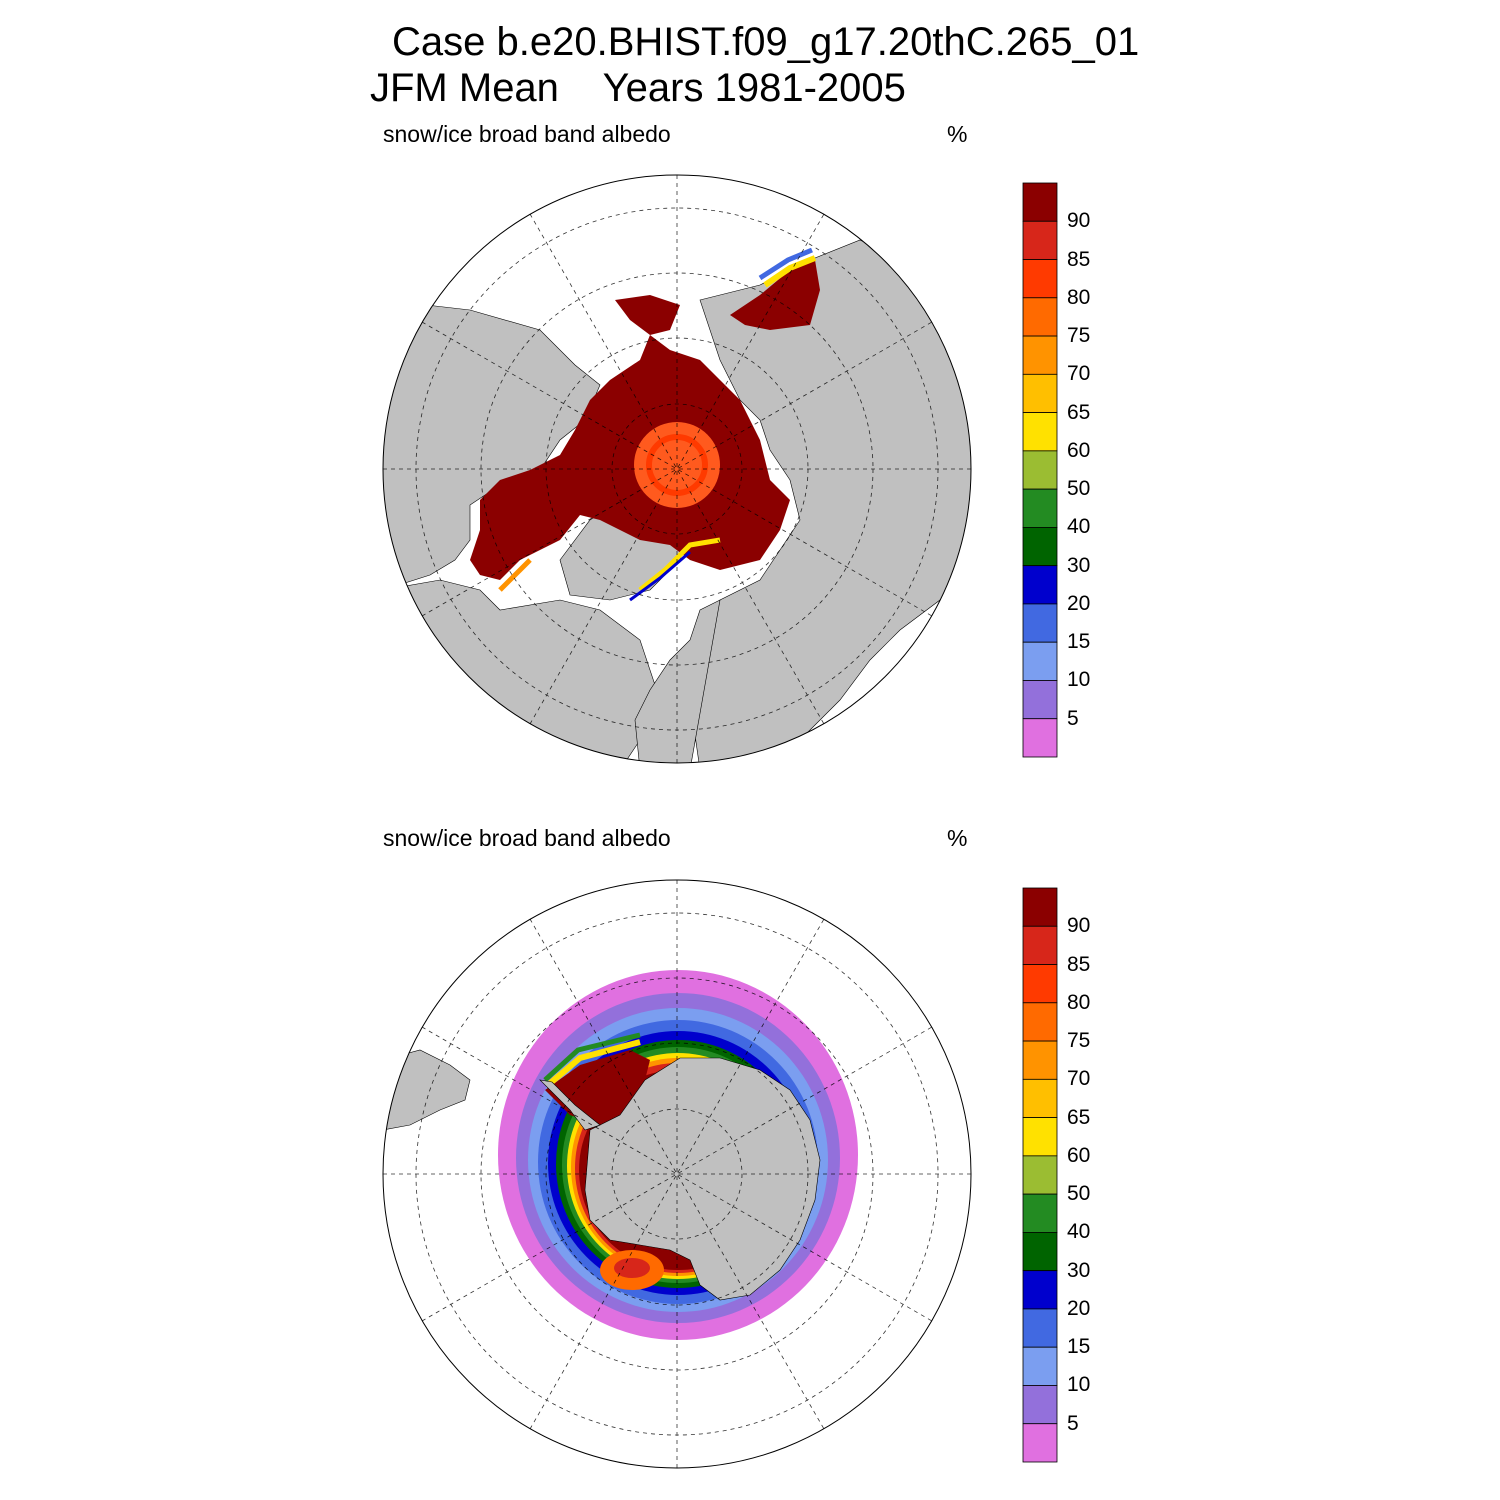  I want to click on colorbar-south-tick-label: 70, so click(1079, 1079).